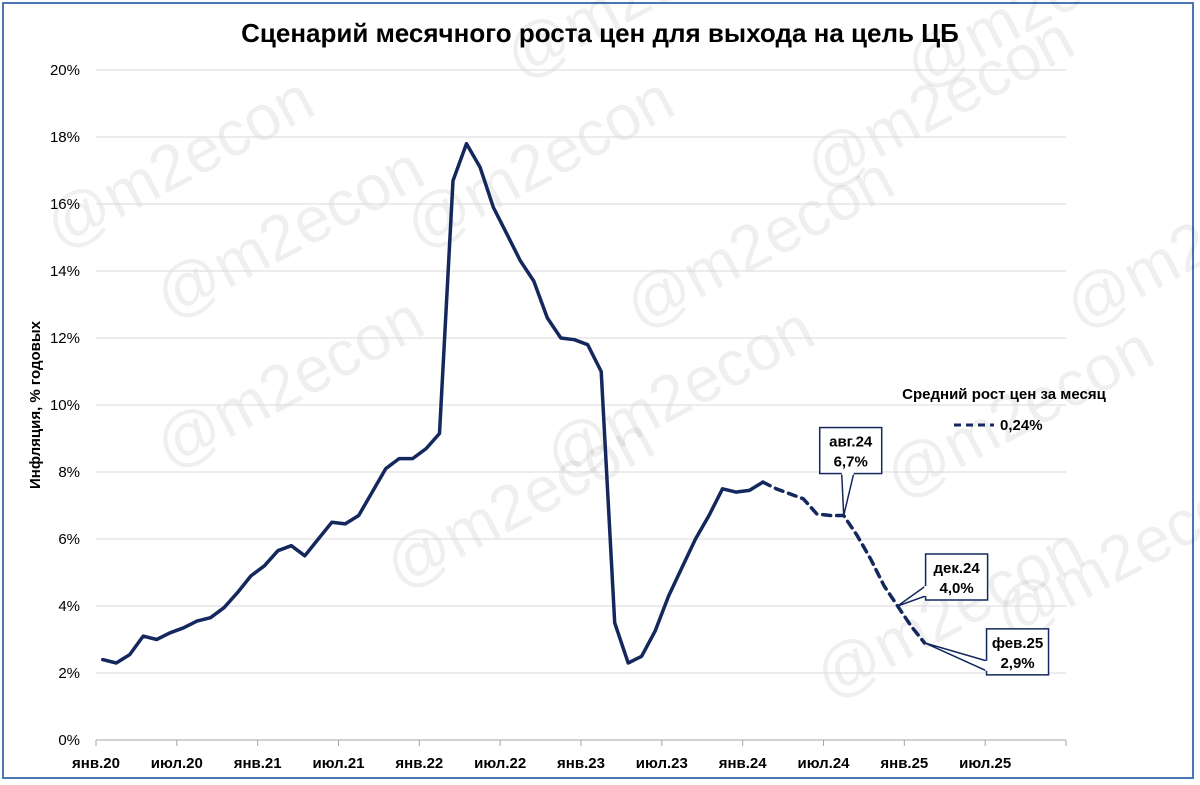 The width and height of the screenshot is (1200, 785). What do you see at coordinates (258, 763) in the screenshot?
I see `x-tick-label: янв.21` at bounding box center [258, 763].